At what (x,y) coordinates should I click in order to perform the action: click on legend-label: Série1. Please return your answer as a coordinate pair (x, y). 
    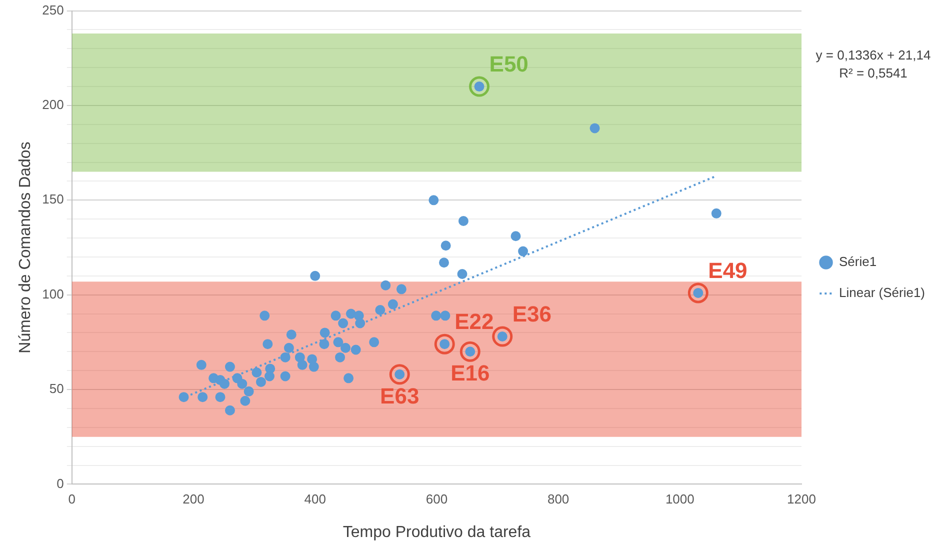
    Looking at the image, I should click on (858, 262).